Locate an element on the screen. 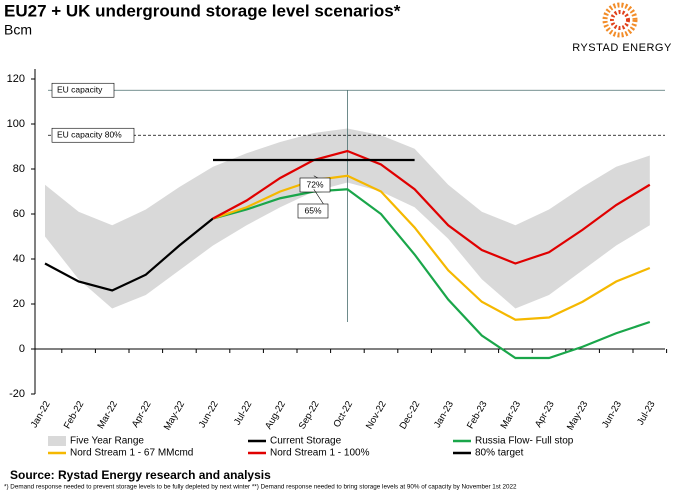 Image resolution: width=680 pixels, height=493 pixels. x-tick-label: Oct-22 is located at coordinates (343, 414).